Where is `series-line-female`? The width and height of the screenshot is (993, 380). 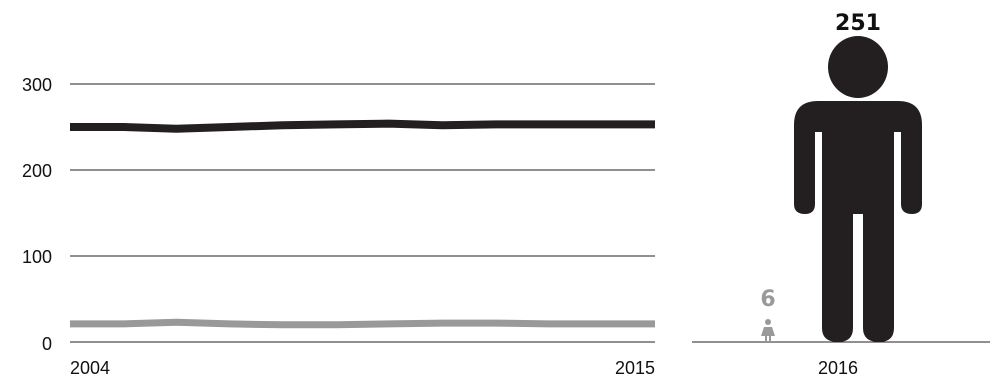 series-line-female is located at coordinates (362, 323).